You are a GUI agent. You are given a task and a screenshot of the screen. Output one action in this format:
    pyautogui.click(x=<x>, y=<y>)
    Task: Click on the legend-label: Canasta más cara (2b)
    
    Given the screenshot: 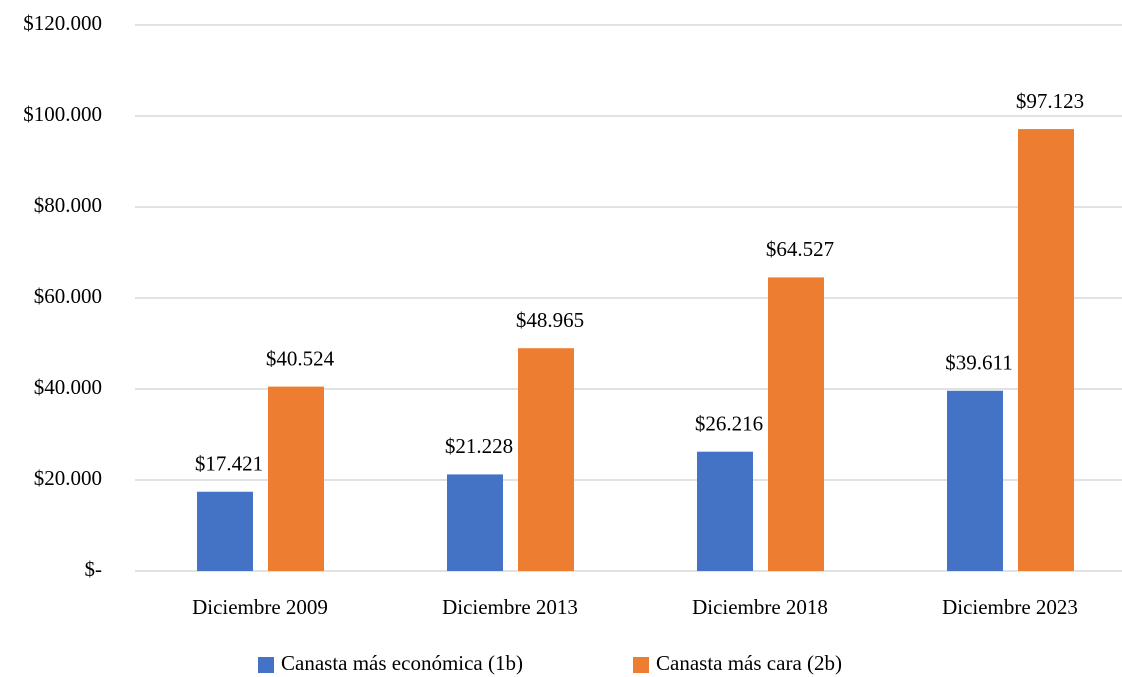 What is the action you would take?
    pyautogui.click(x=749, y=663)
    